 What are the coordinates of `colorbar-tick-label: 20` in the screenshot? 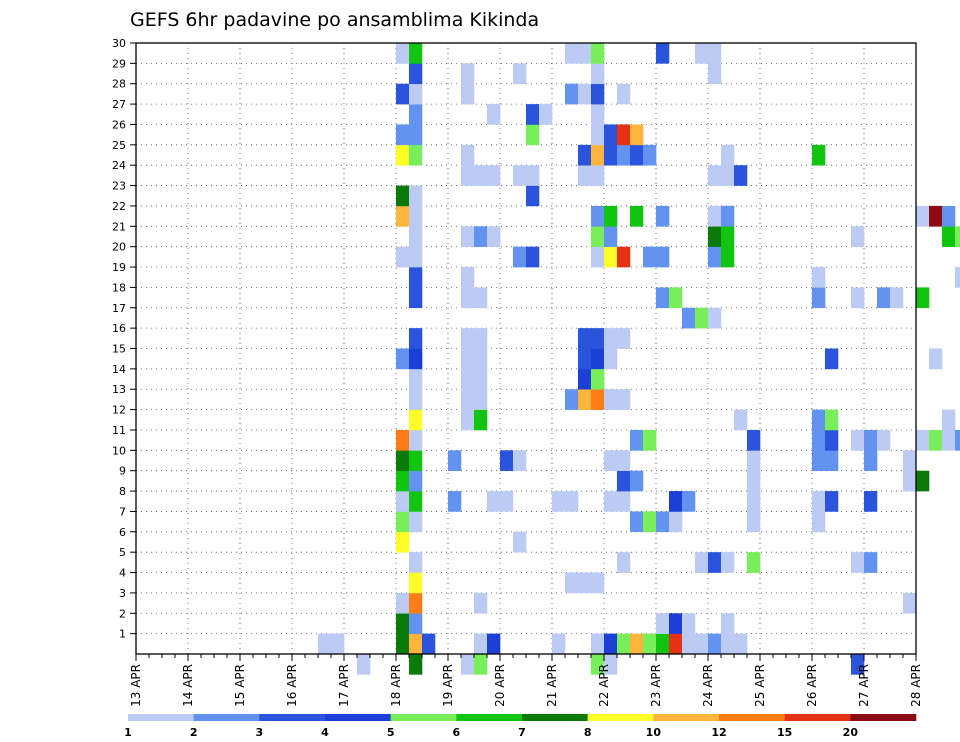 It's located at (851, 732).